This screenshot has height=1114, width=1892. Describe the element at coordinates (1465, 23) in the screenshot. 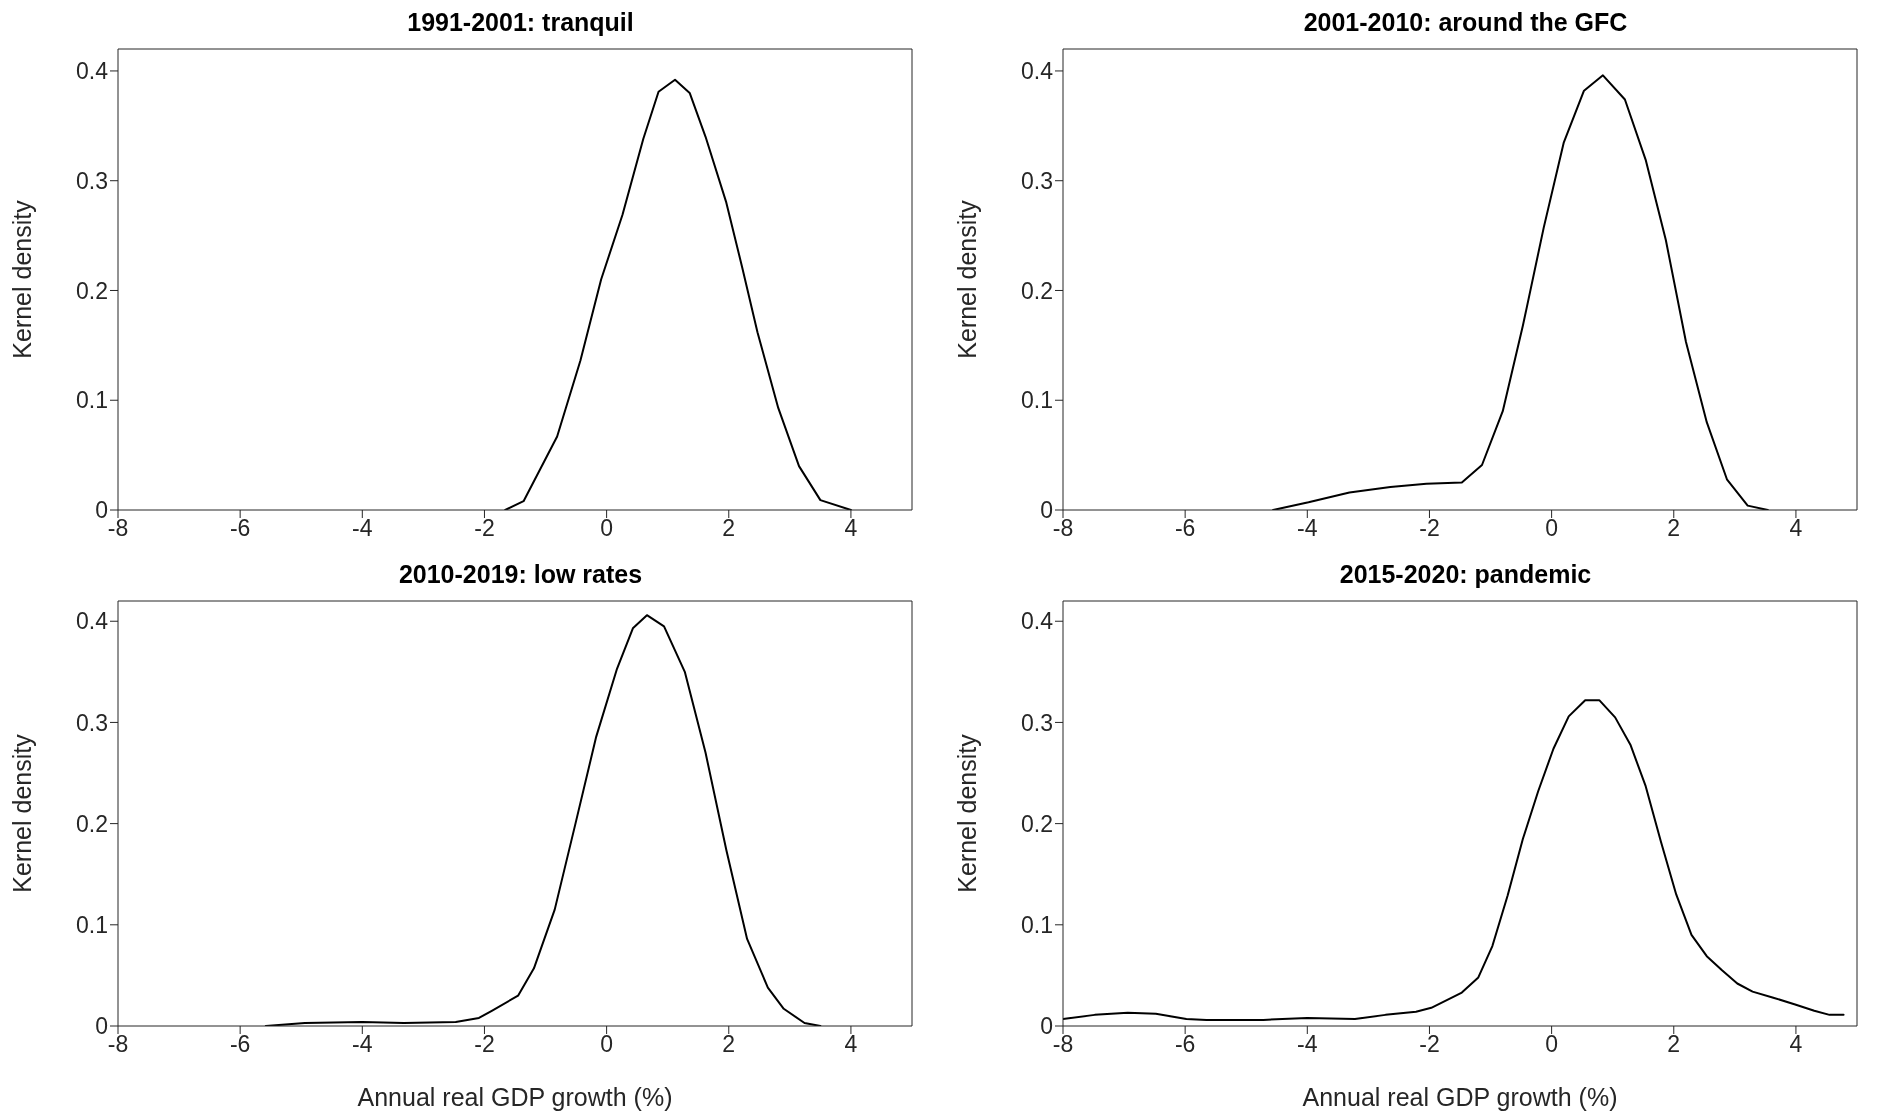

I see `chart-title: 2001-2010: around the GFC` at that location.